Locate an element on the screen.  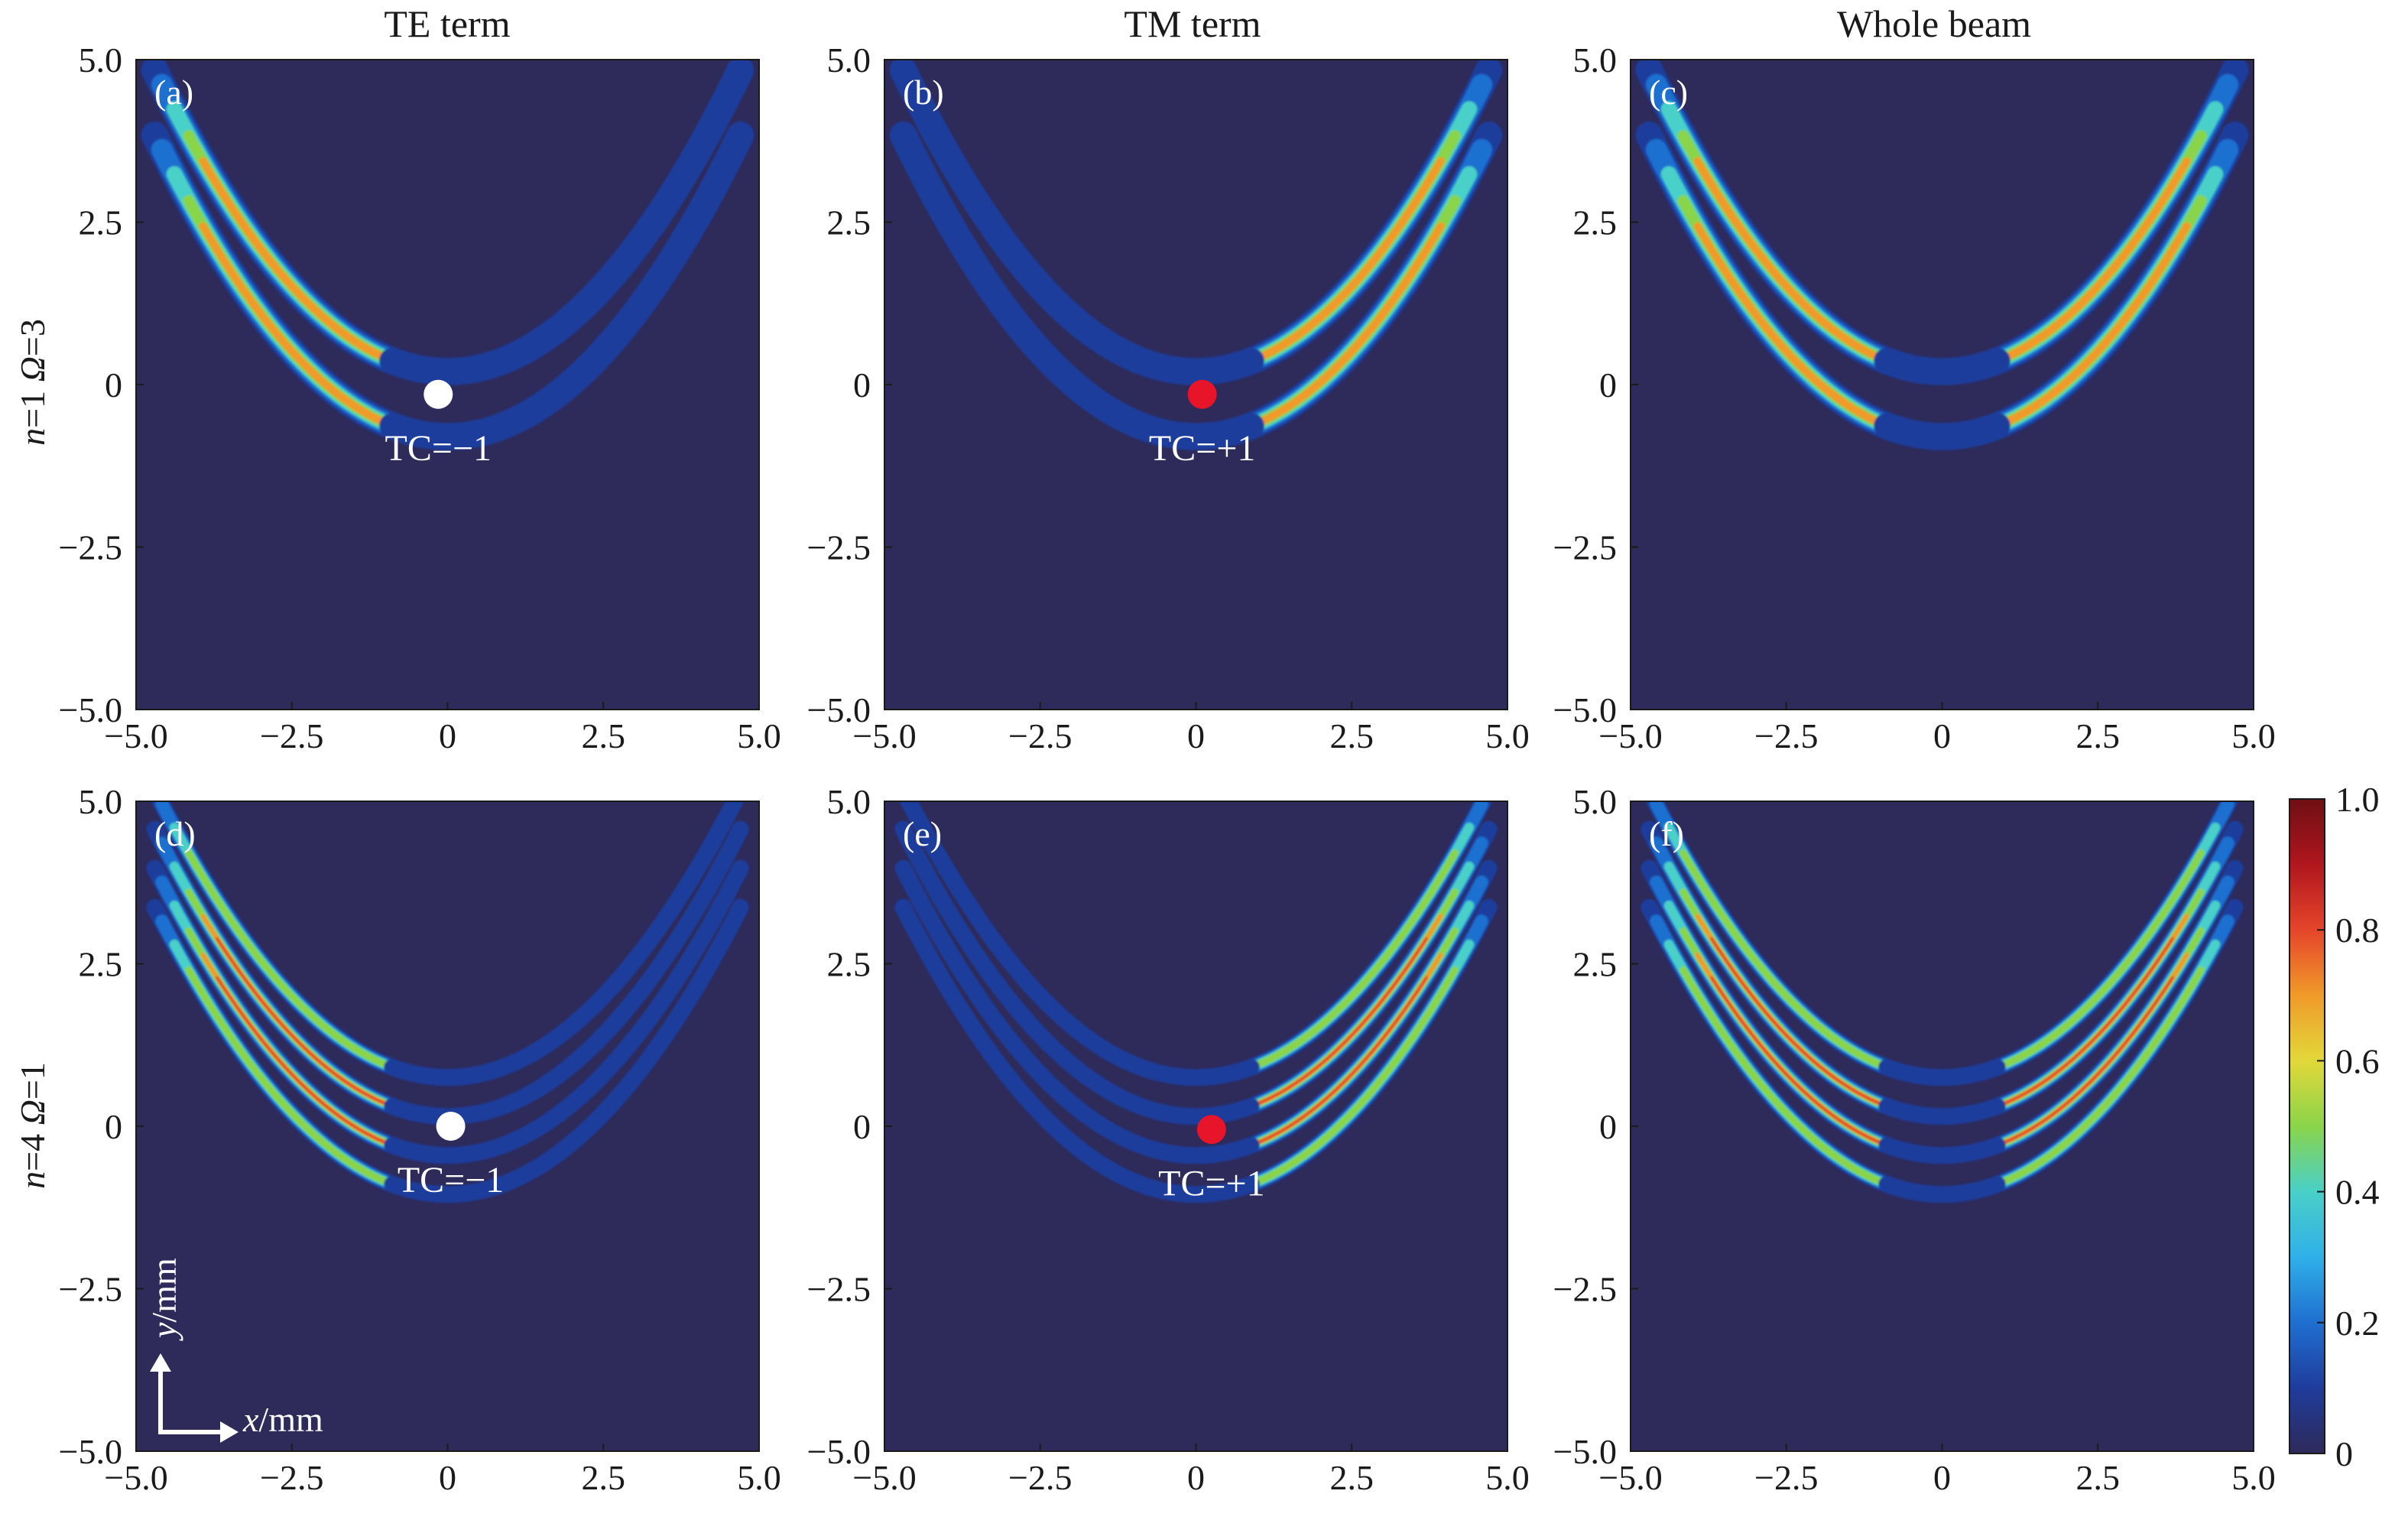
colorbar: 1.0 0.8 0.6 0.4 0.2 0 is located at coordinates (2335, 1126).